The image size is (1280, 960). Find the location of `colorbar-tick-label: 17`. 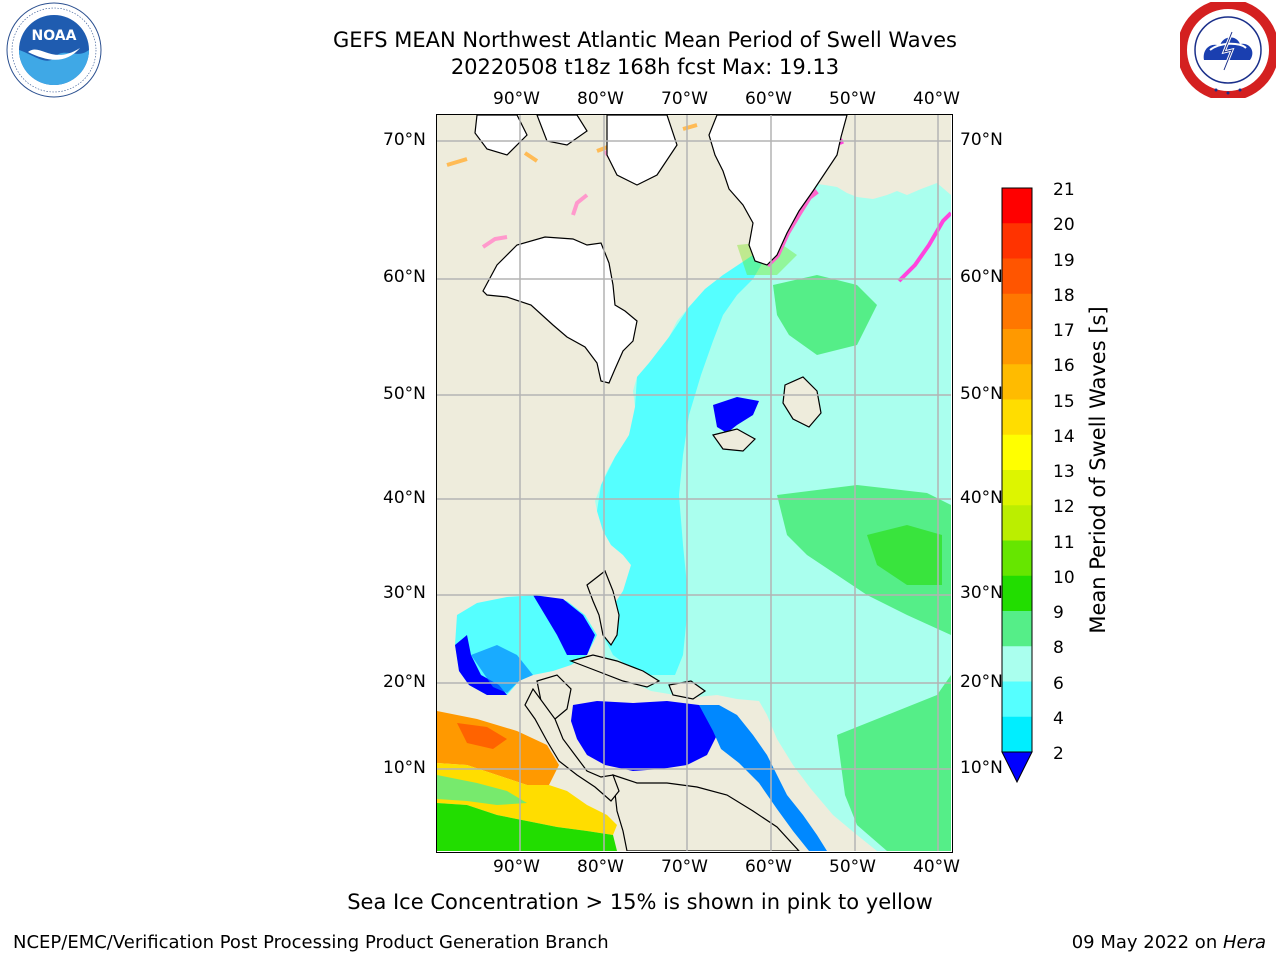

colorbar-tick-label: 17 is located at coordinates (1064, 331).